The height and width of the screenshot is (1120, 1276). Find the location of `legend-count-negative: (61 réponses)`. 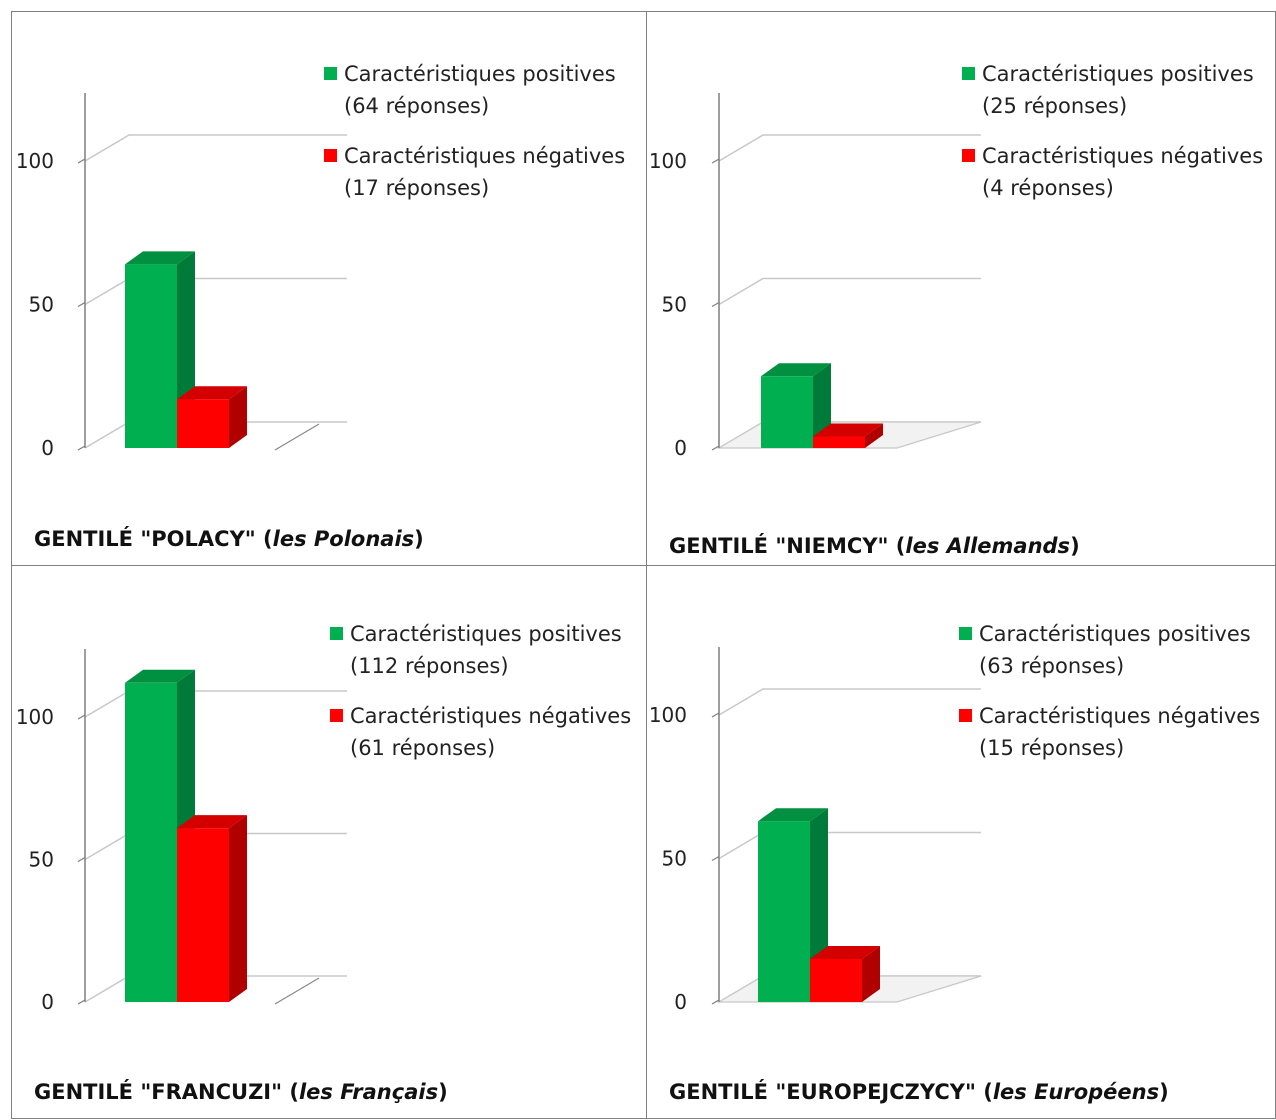

legend-count-negative: (61 réponses) is located at coordinates (423, 748).